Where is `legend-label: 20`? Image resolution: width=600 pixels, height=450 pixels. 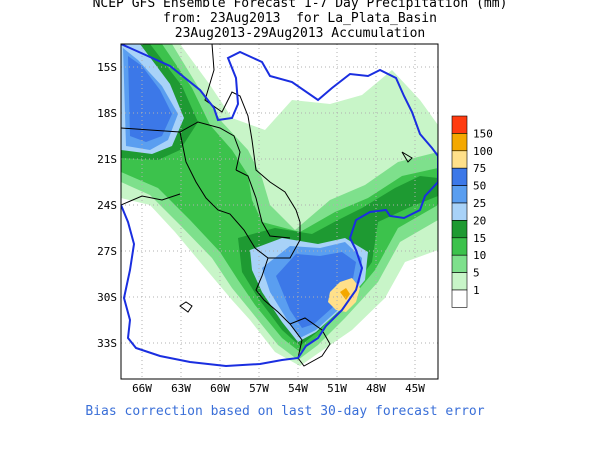
legend-label: 20 is located at coordinates (479, 220).